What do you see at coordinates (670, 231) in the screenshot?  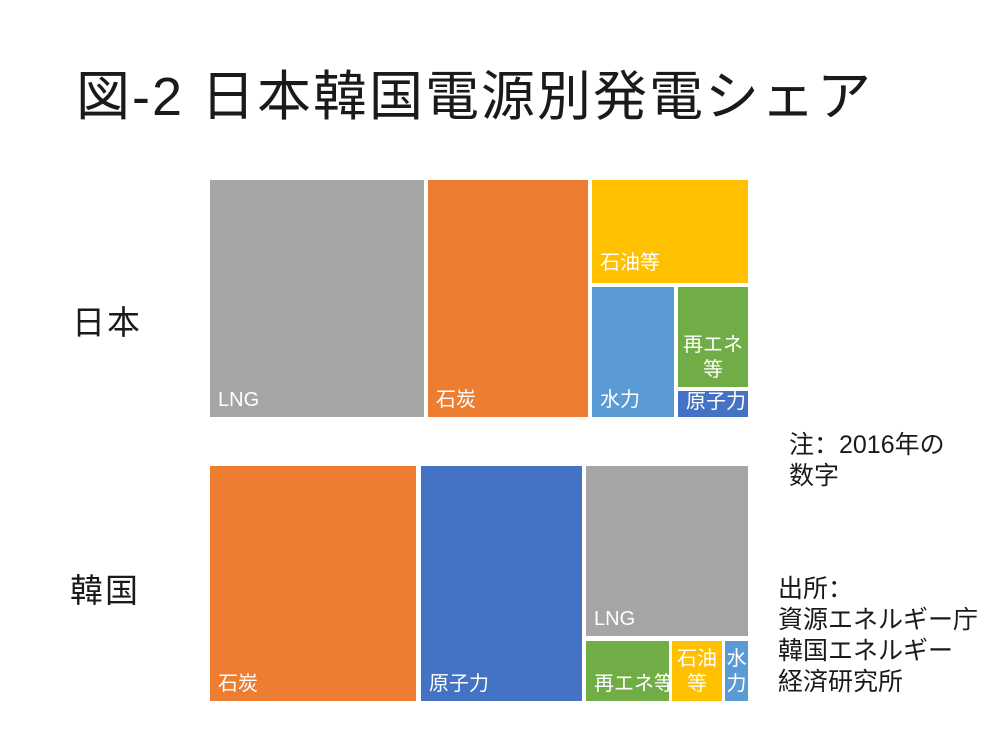 I see `japan-tile-oil: 石油等` at bounding box center [670, 231].